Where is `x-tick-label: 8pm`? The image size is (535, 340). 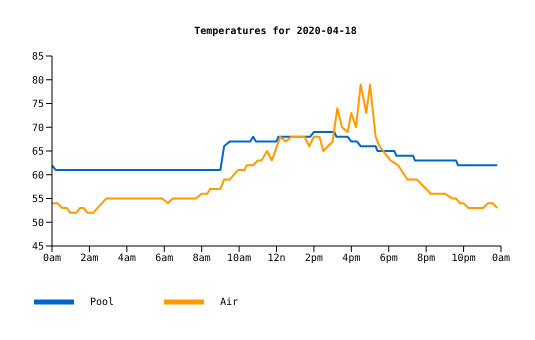
x-tick-label: 8pm is located at coordinates (426, 258).